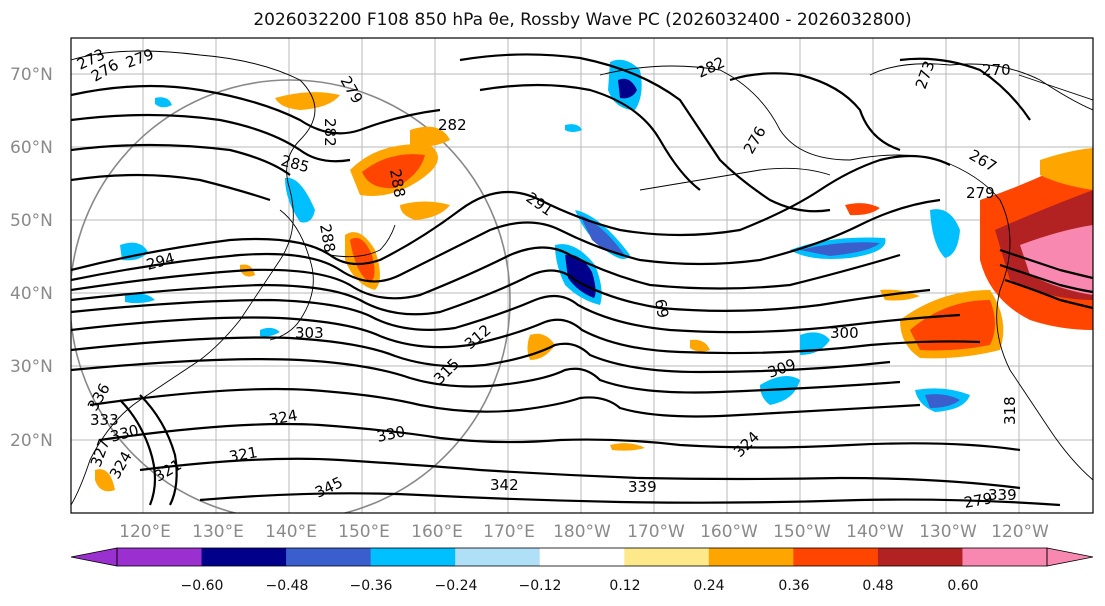 This screenshot has height=606, width=1105. Describe the element at coordinates (283, 417) in the screenshot. I see `contour-label: 324` at that location.